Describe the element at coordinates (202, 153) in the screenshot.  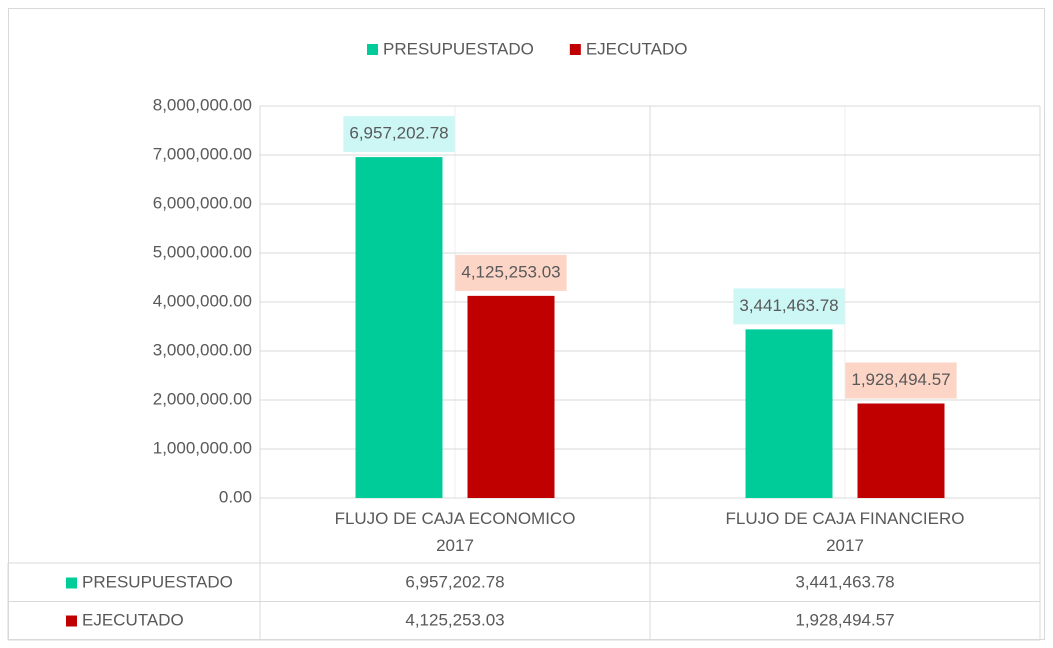
I see `y-tick-label: 7,000,000.00` at that location.